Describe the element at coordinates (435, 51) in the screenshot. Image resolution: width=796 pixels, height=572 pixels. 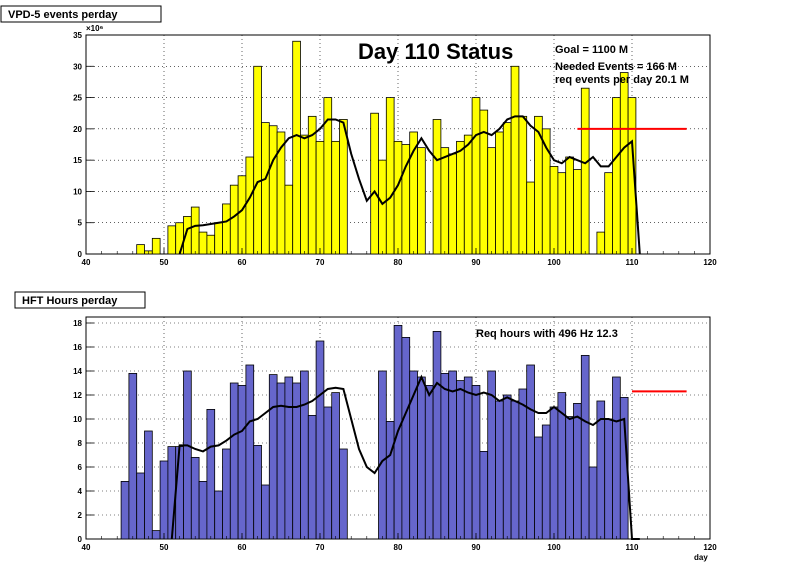
I see `chart-title: Day 110 Status` at that location.